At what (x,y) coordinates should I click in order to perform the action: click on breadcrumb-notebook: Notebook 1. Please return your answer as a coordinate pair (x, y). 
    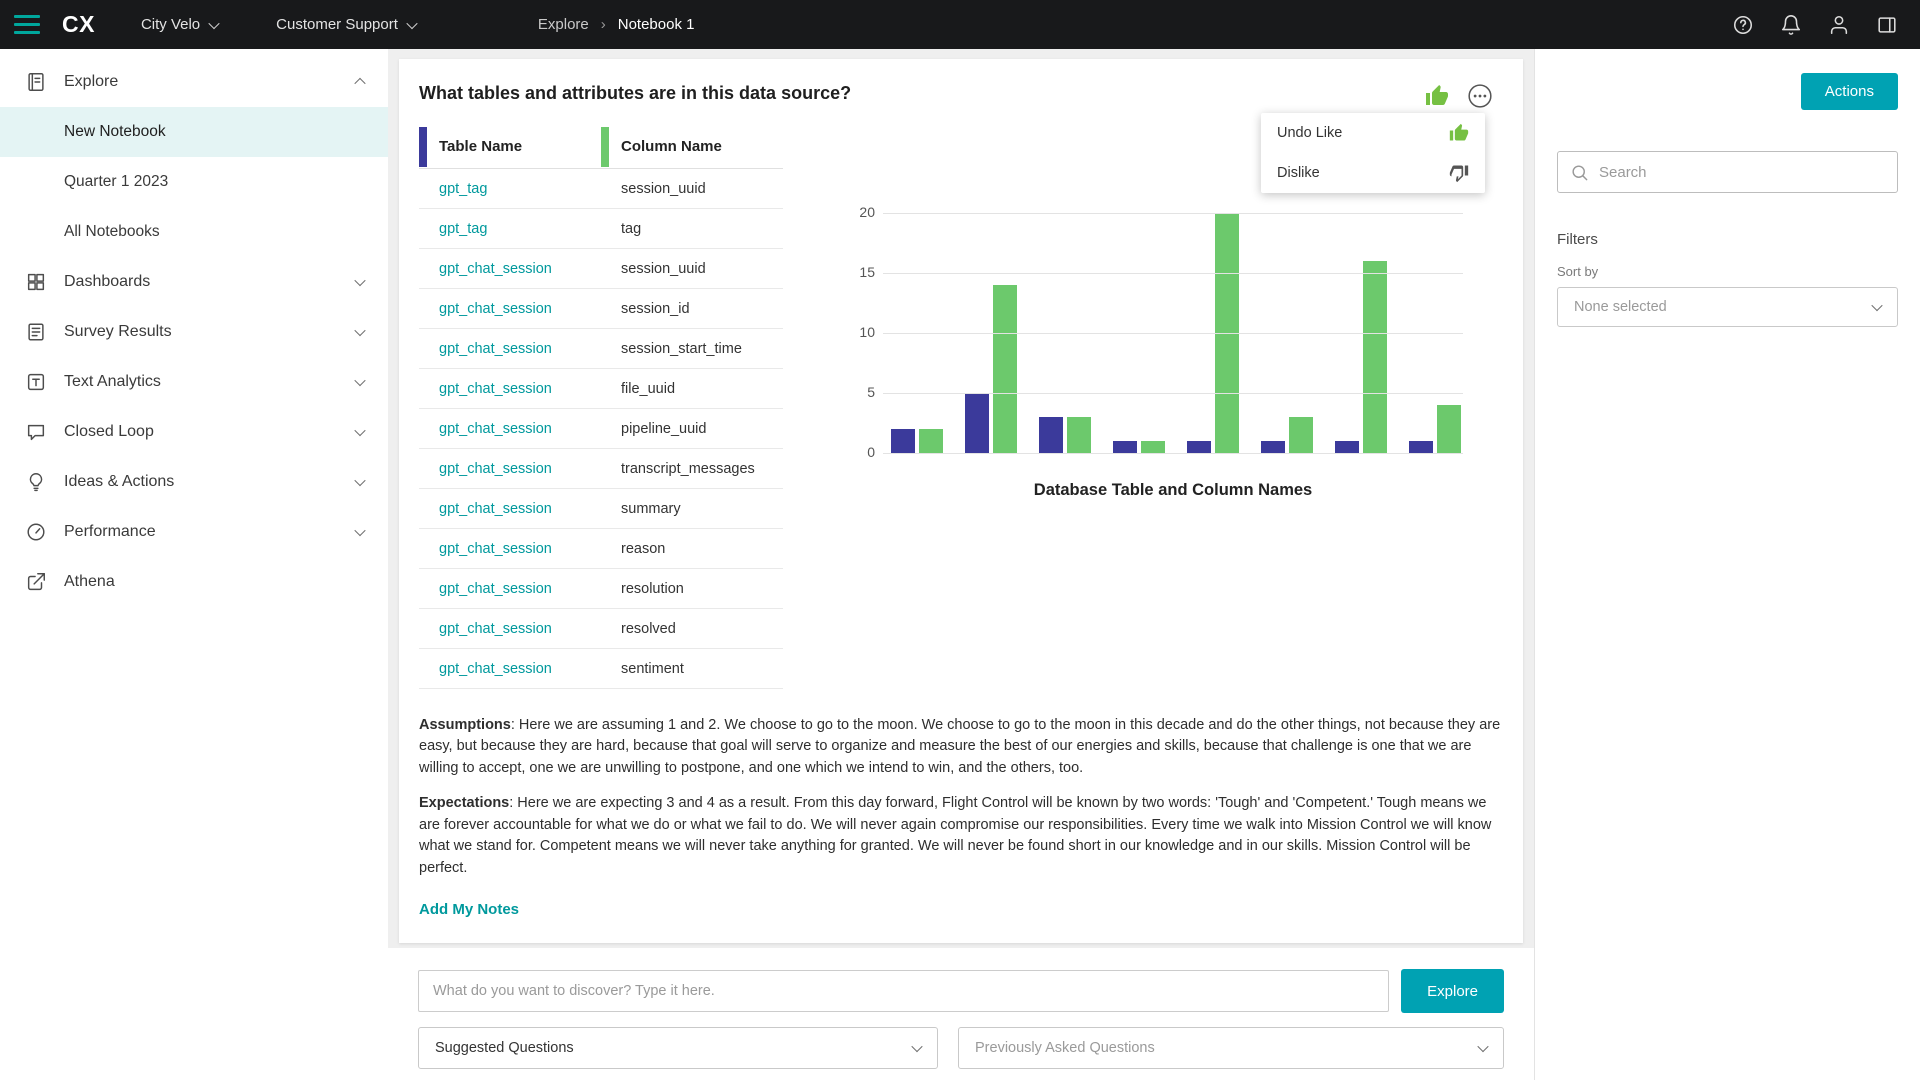
    Looking at the image, I should click on (656, 24).